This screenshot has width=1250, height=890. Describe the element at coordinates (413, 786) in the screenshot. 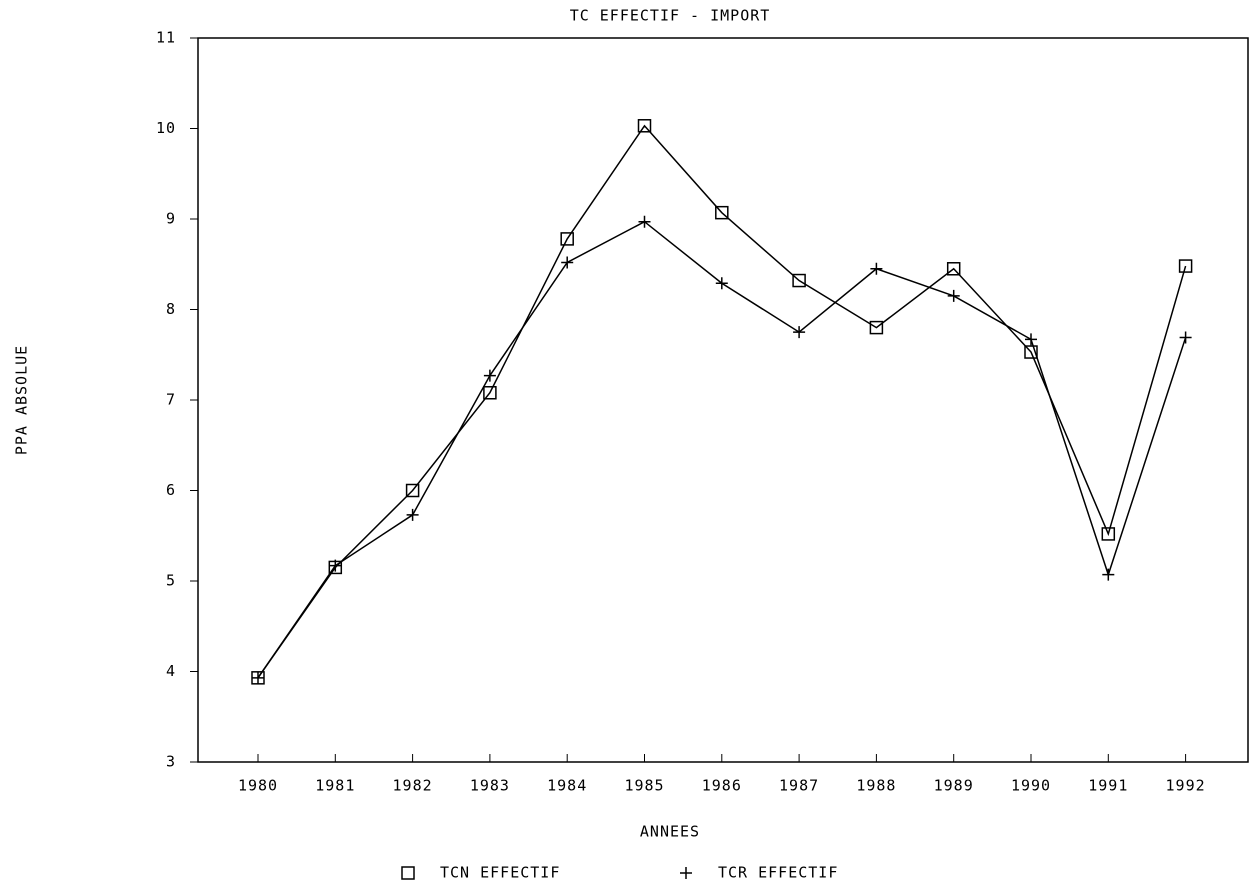

I see `x-tick-label: 1982` at that location.